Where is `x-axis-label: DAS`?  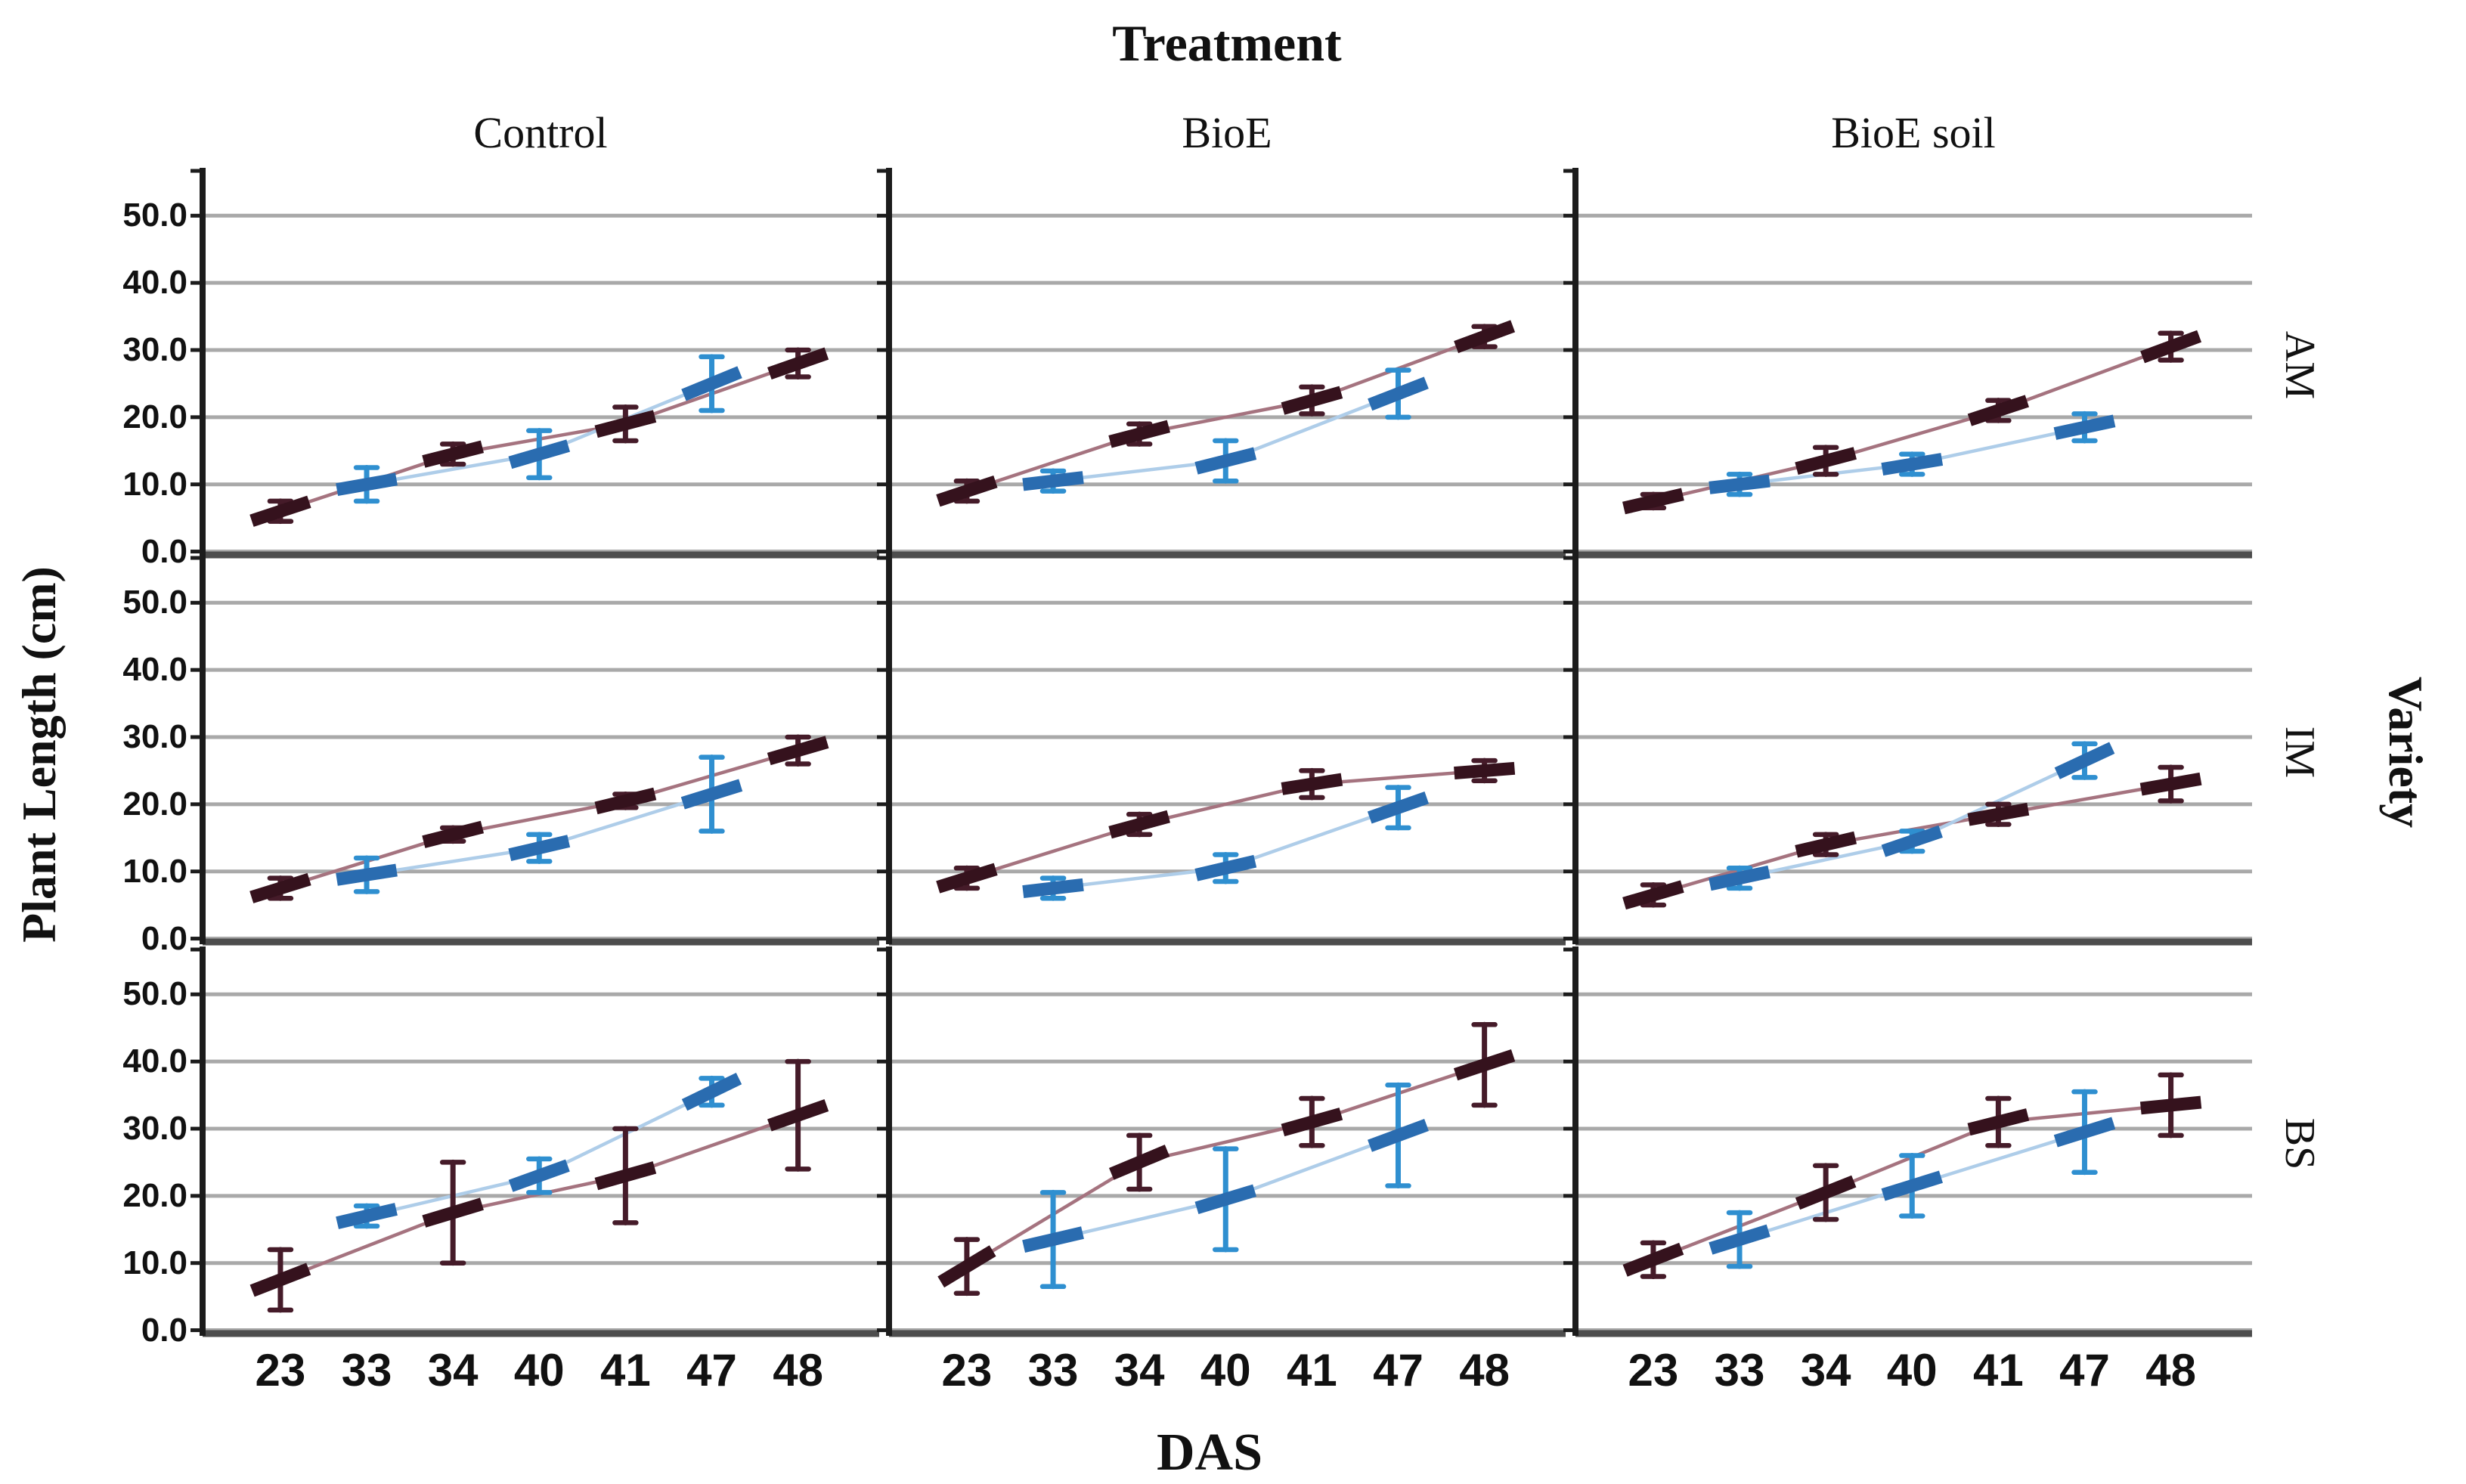 x-axis-label: DAS is located at coordinates (1209, 1453).